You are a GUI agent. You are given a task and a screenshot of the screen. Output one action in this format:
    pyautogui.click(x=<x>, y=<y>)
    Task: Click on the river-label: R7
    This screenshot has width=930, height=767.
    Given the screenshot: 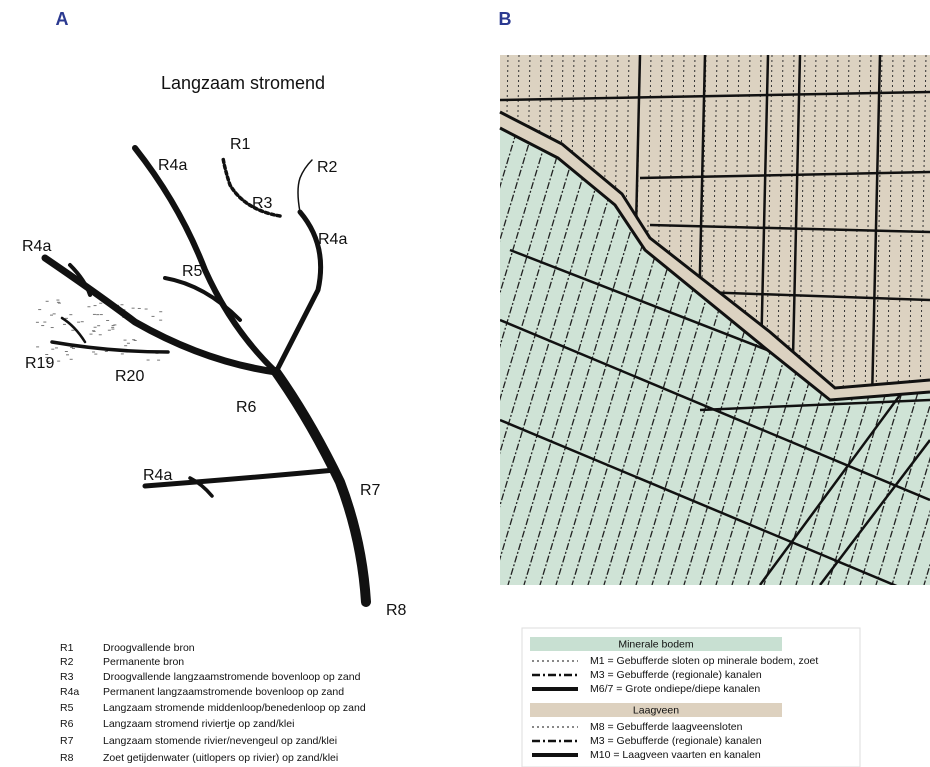 What is the action you would take?
    pyautogui.click(x=370, y=490)
    